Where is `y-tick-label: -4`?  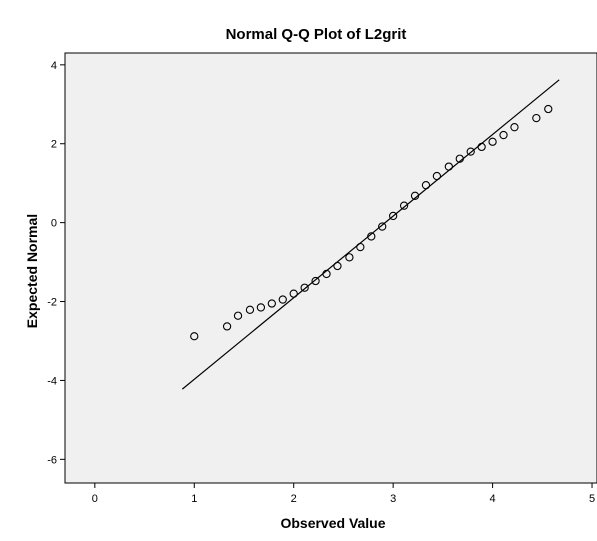 y-tick-label: -4 is located at coordinates (52, 381).